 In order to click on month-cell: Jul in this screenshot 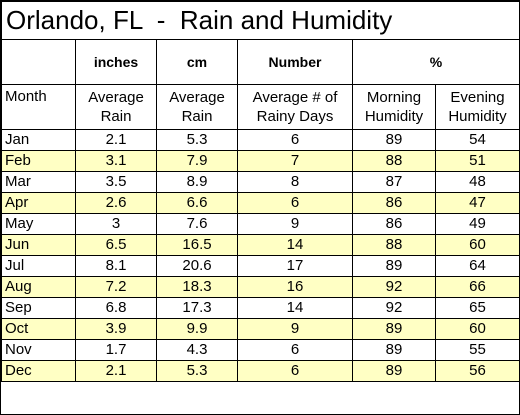, I will do `click(38, 266)`.